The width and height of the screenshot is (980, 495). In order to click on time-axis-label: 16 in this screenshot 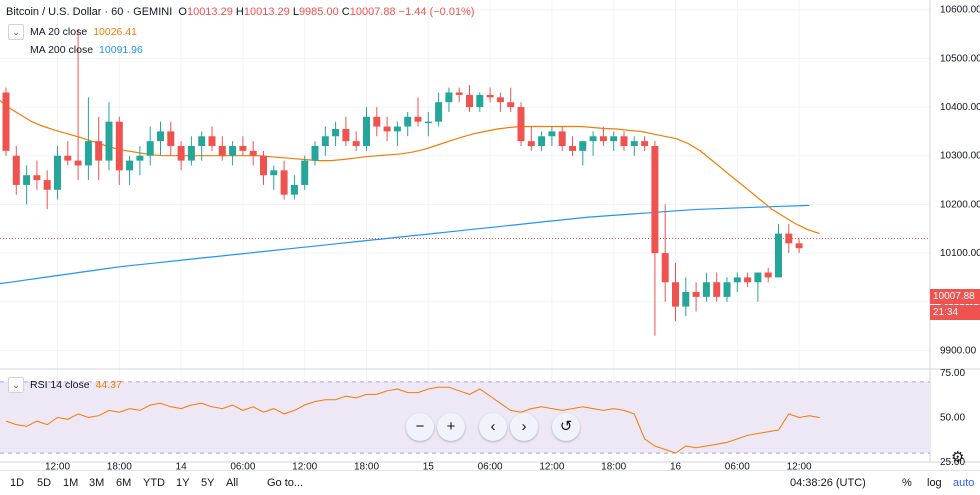, I will do `click(676, 466)`.